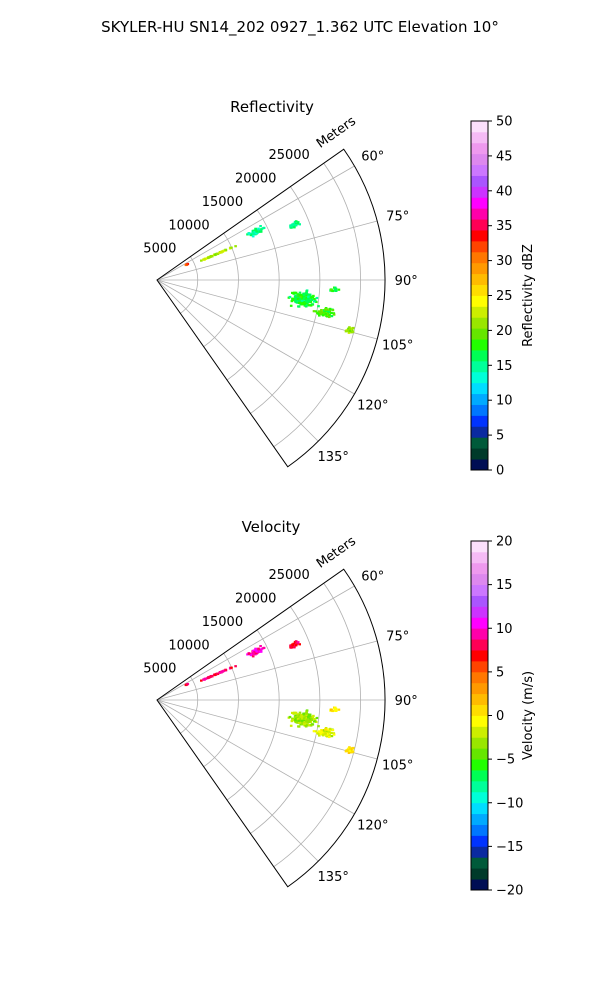 The height and width of the screenshot is (1000, 600). Describe the element at coordinates (528, 295) in the screenshot. I see `reflectivity-colorbar-label: Reflectivity dBZ` at that location.